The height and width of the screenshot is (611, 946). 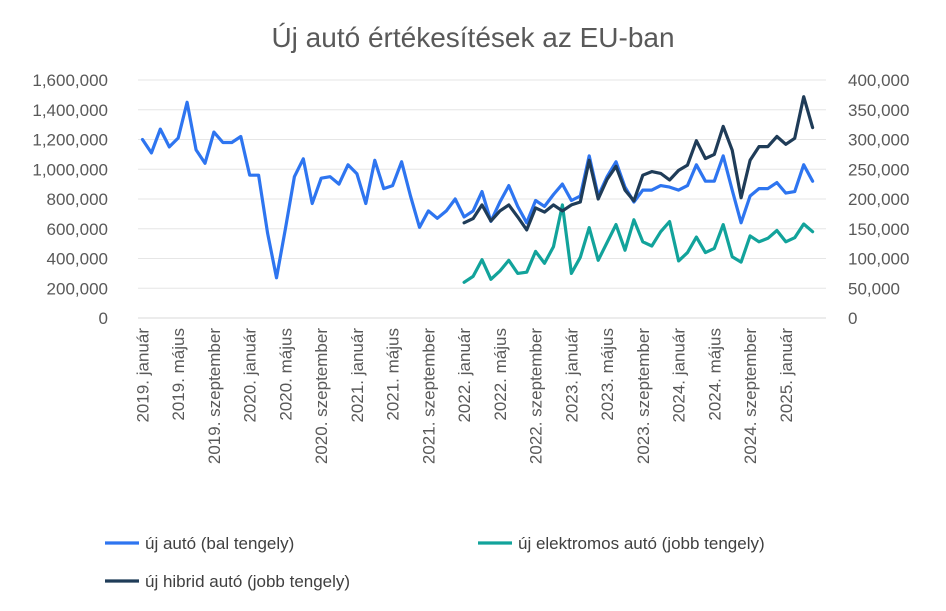 What do you see at coordinates (878, 110) in the screenshot?
I see `right-axis-tick-label: 350,000` at bounding box center [878, 110].